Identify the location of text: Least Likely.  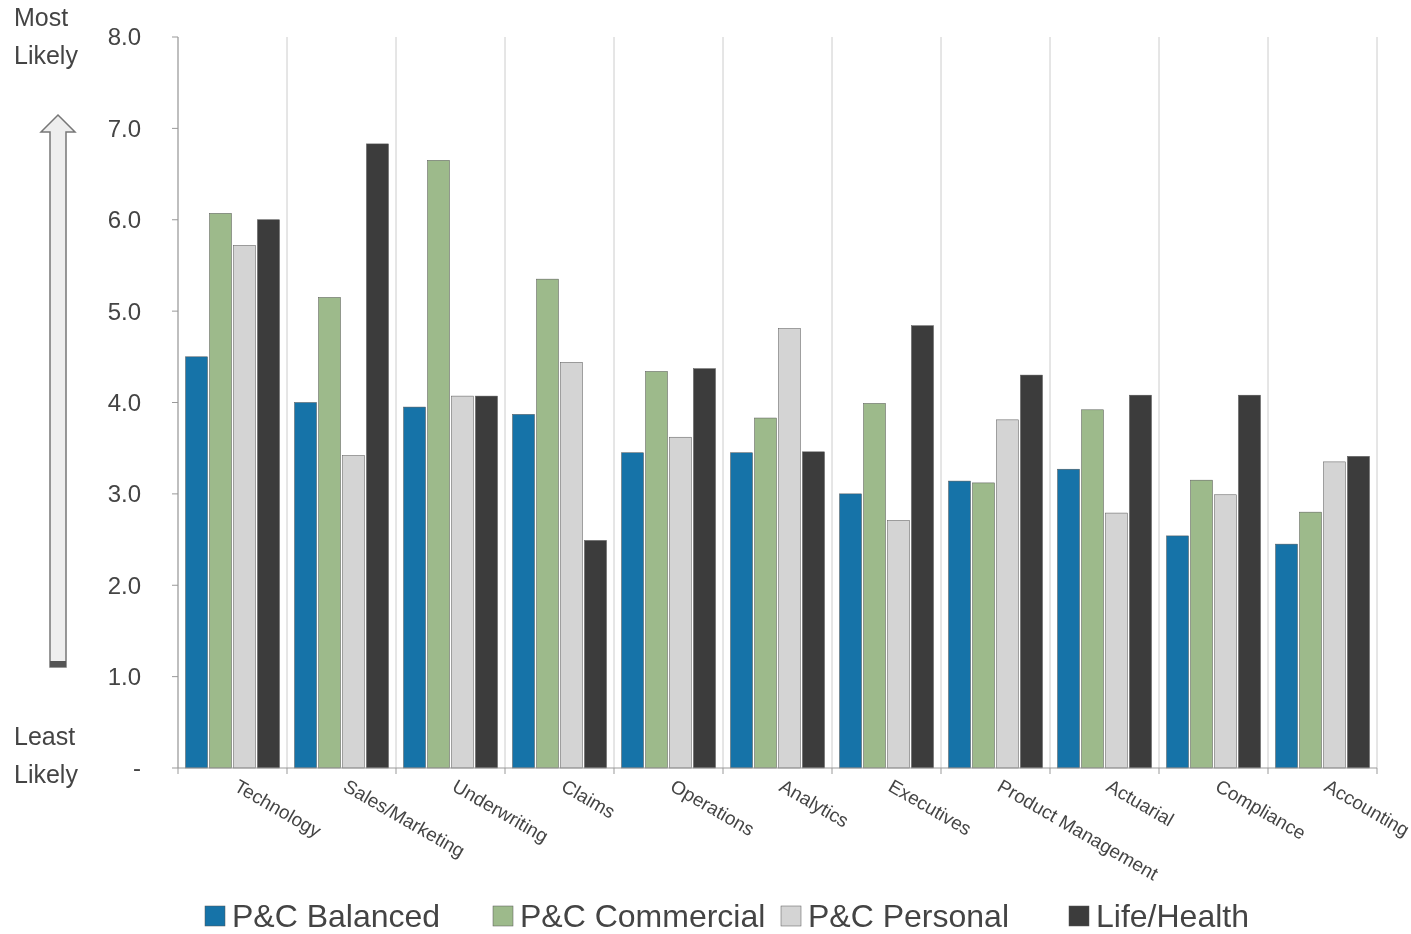
(46, 755).